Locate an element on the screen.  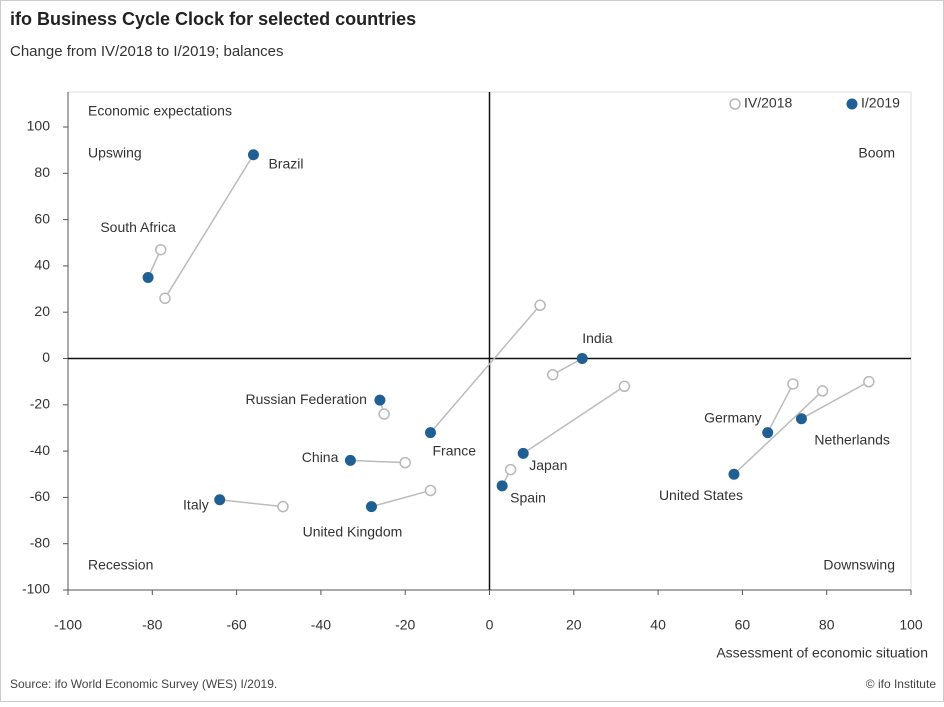
x-tick-label: 80 is located at coordinates (827, 625).